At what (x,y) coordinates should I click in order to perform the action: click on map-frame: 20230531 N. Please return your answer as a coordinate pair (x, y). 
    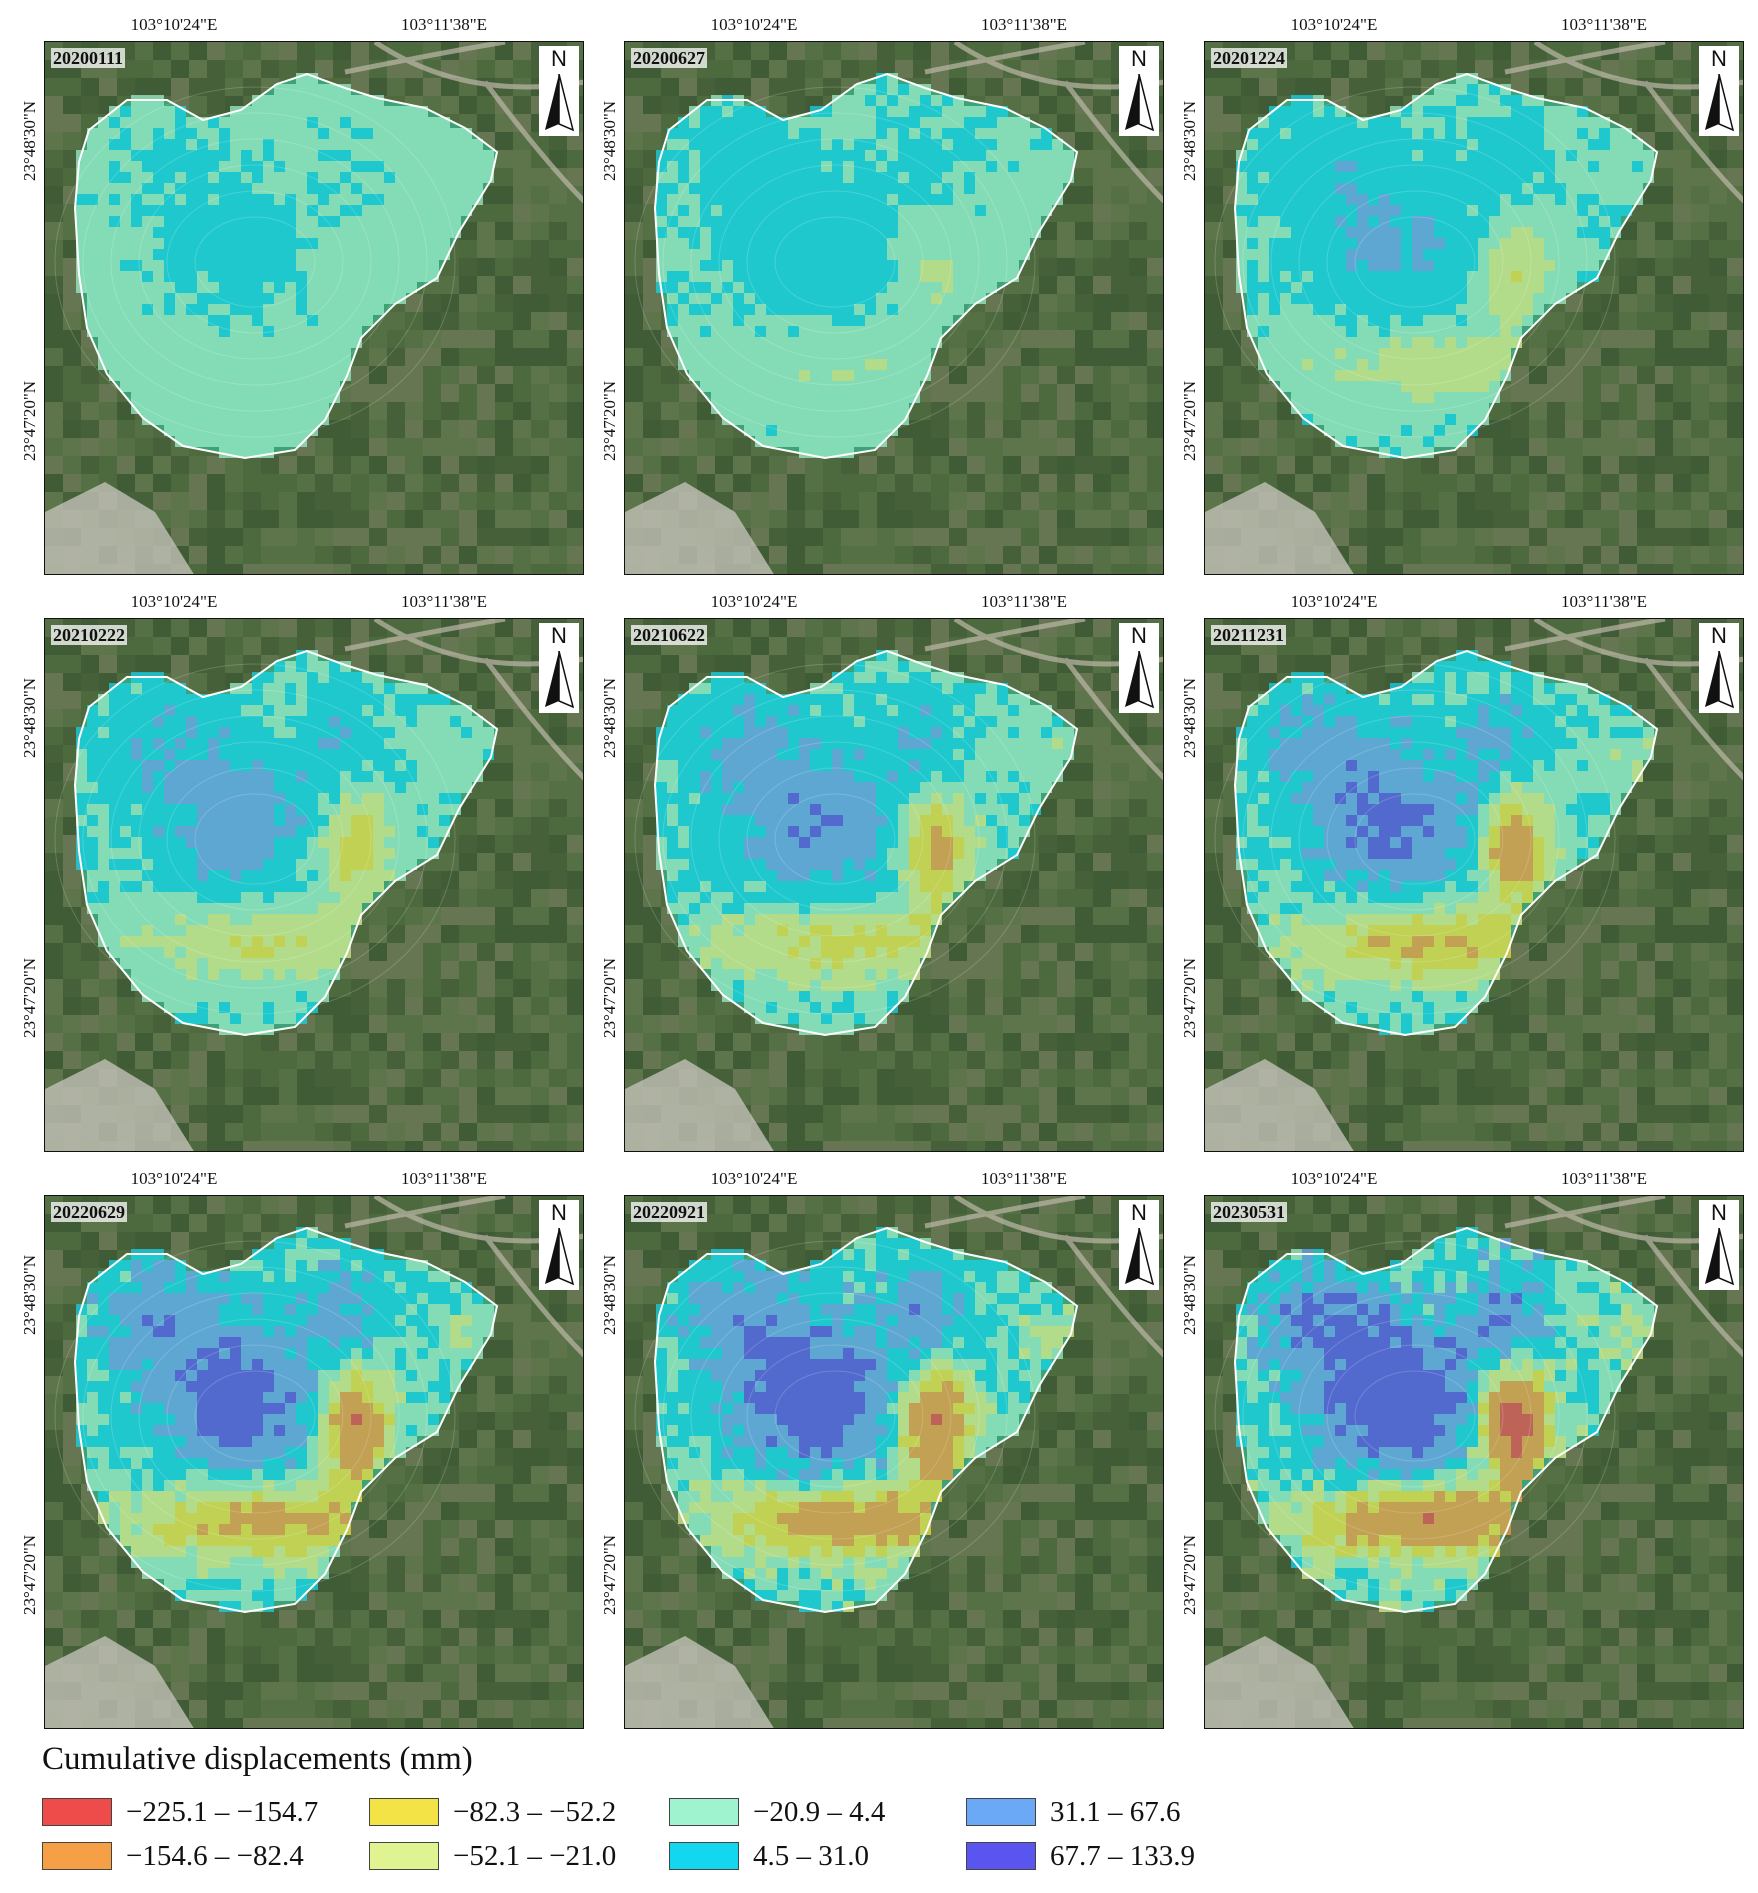
    Looking at the image, I should click on (1474, 1462).